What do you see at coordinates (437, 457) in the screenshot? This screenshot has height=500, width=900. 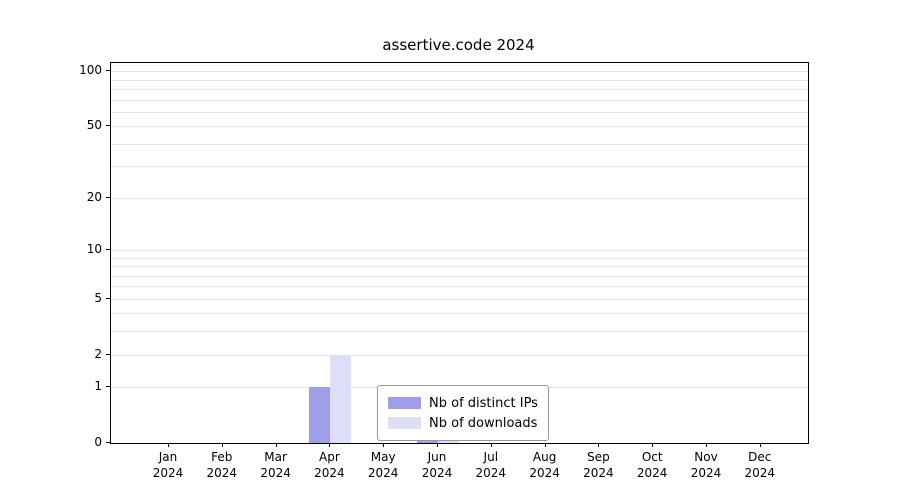 I see `x-tick-month: Jun` at bounding box center [437, 457].